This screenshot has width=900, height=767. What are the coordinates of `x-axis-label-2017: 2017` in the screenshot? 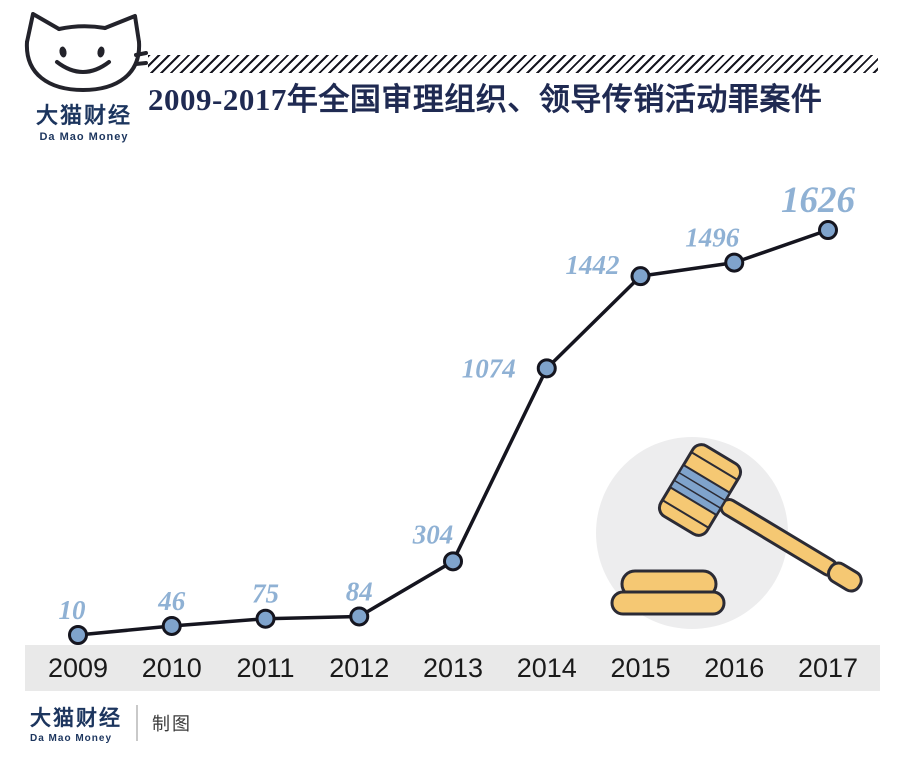 It's located at (828, 668).